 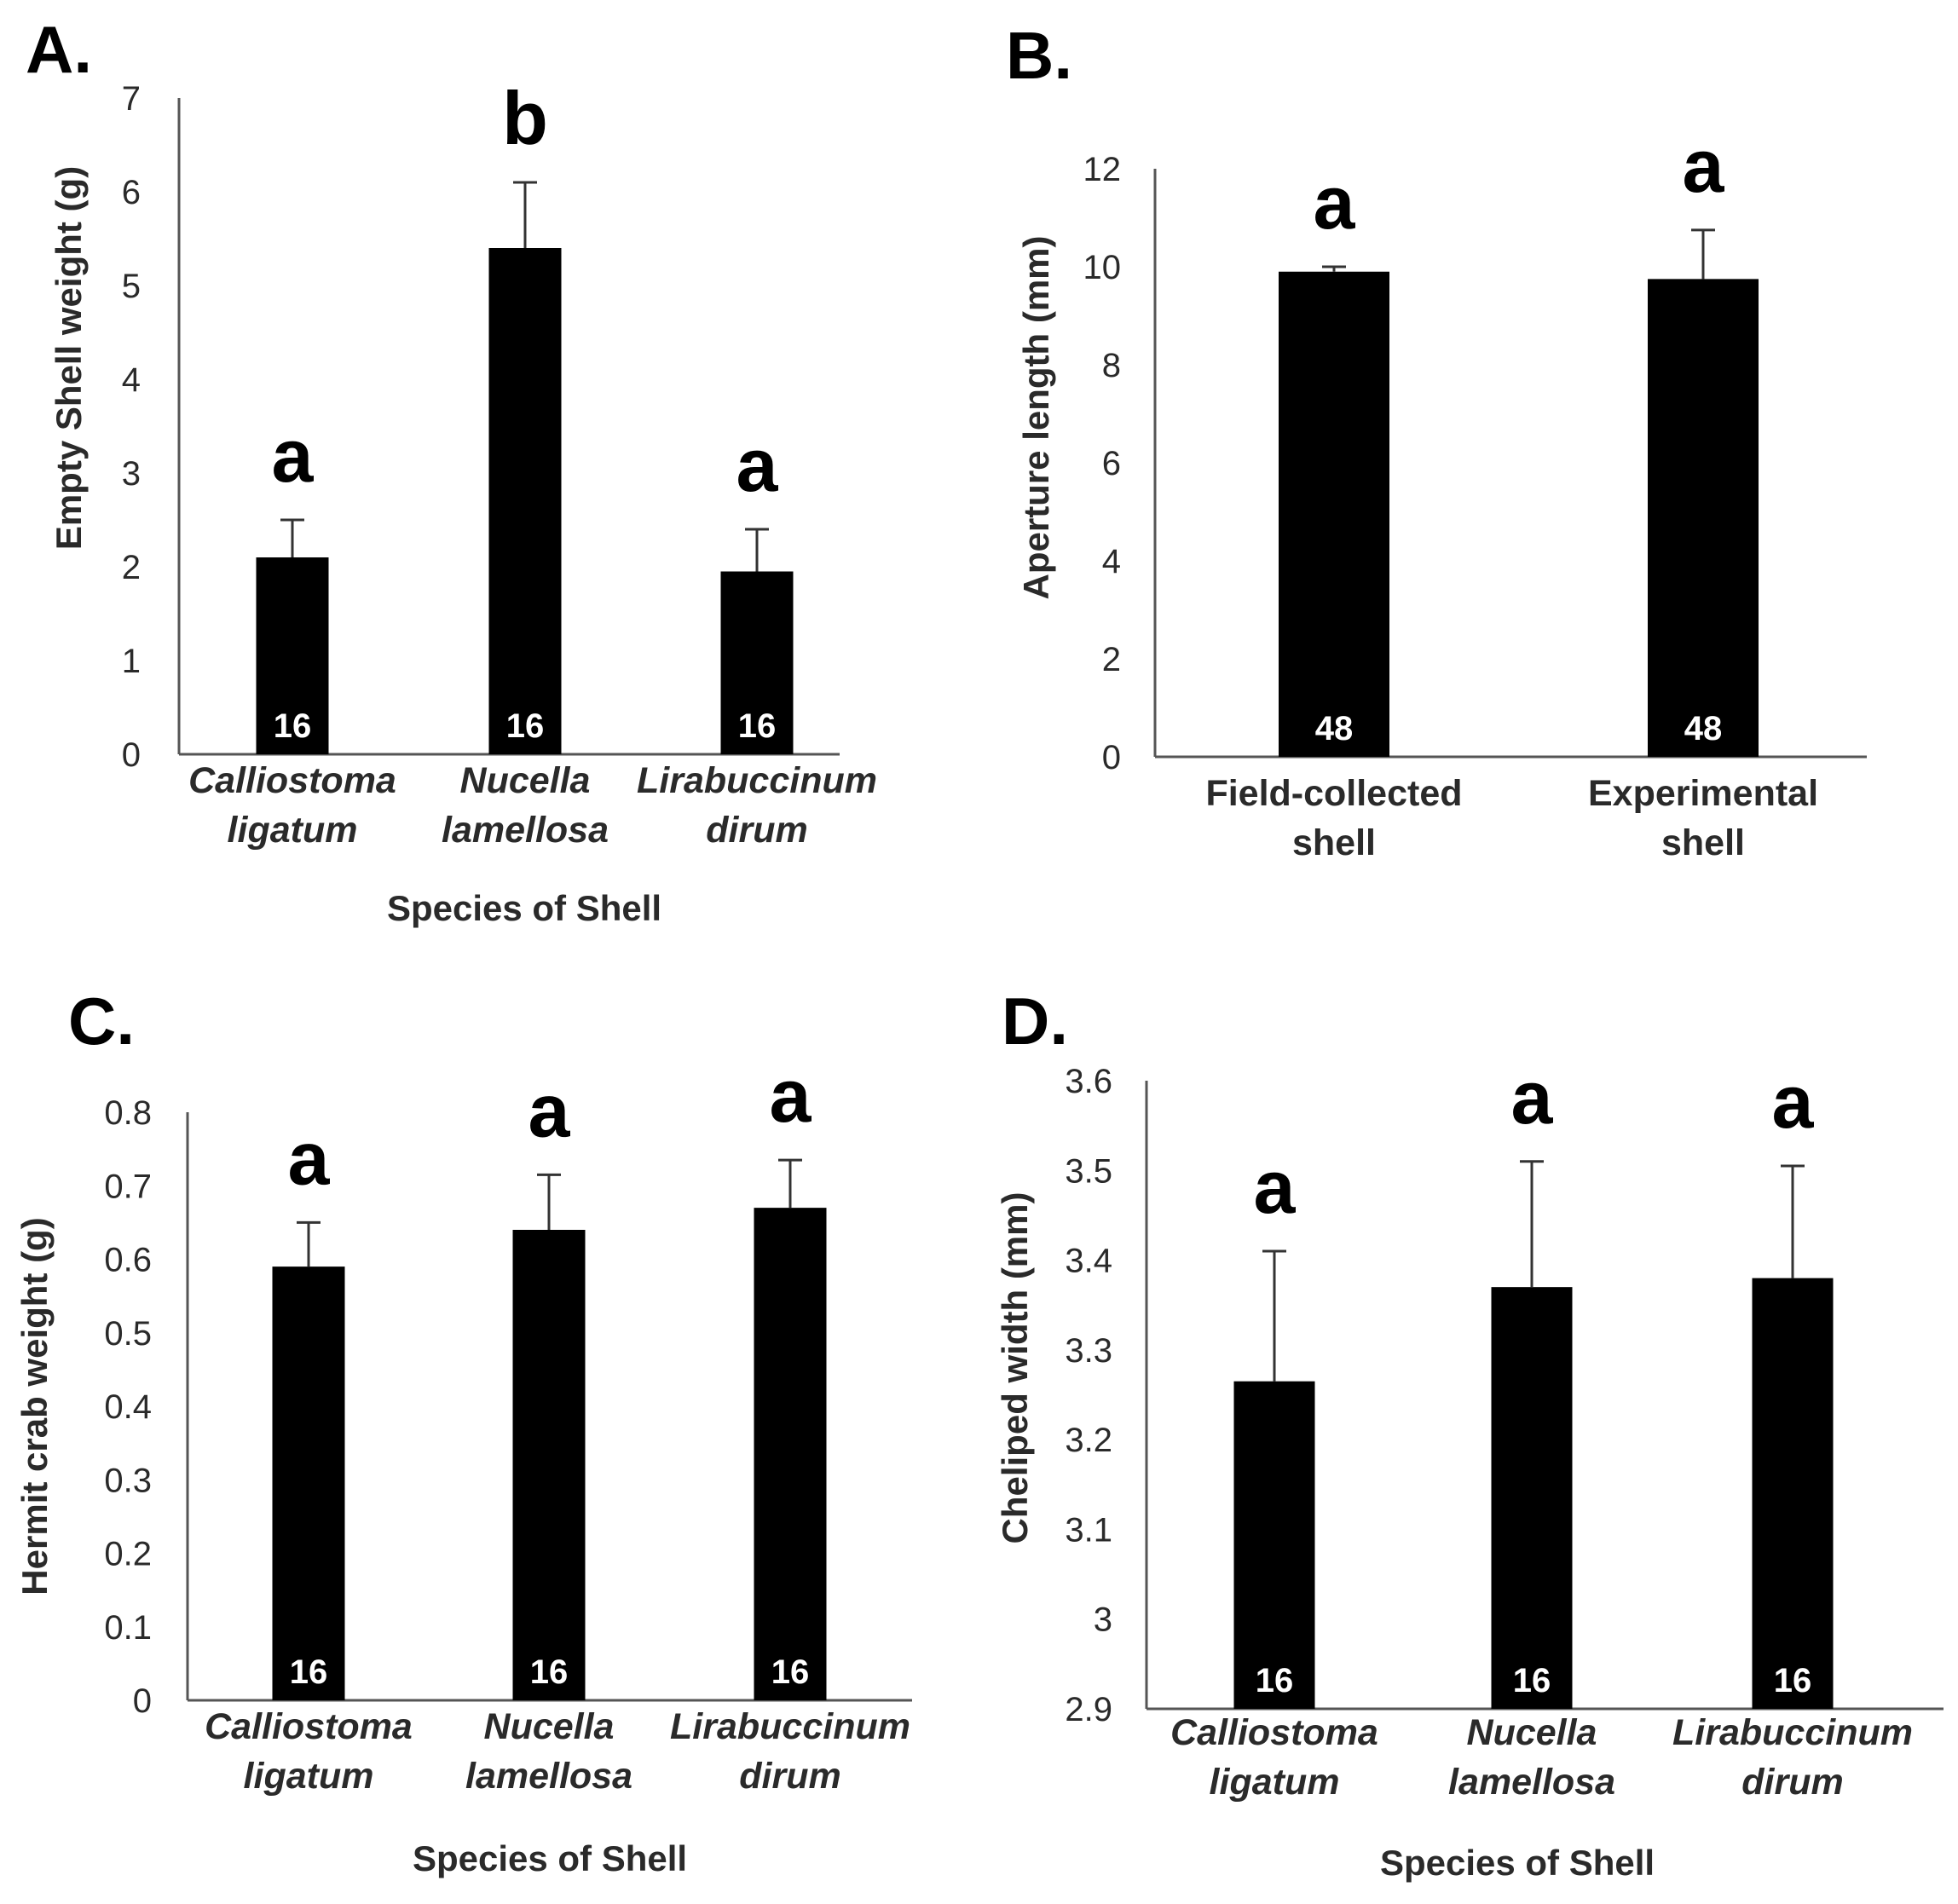 What do you see at coordinates (128, 1186) in the screenshot?
I see `y-tick-label: 0.7` at bounding box center [128, 1186].